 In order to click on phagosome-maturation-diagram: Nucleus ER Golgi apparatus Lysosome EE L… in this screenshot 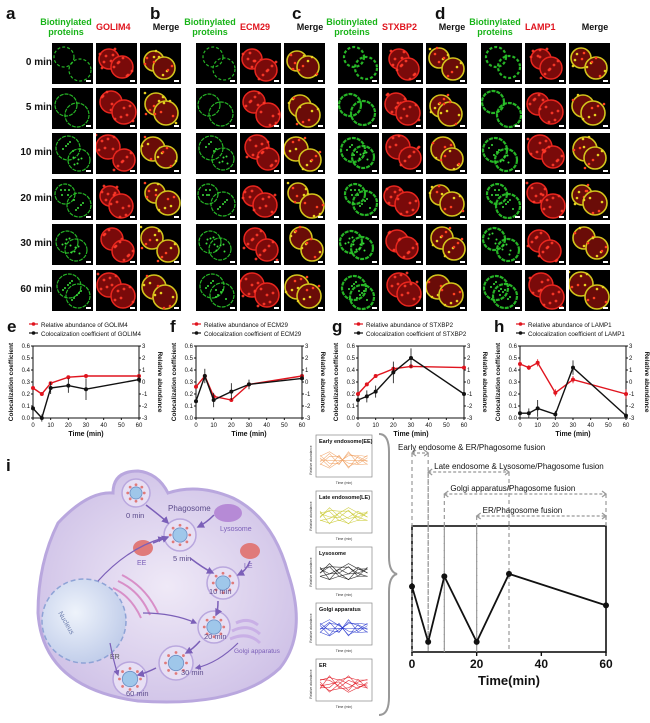, I will do `click(167, 586)`.